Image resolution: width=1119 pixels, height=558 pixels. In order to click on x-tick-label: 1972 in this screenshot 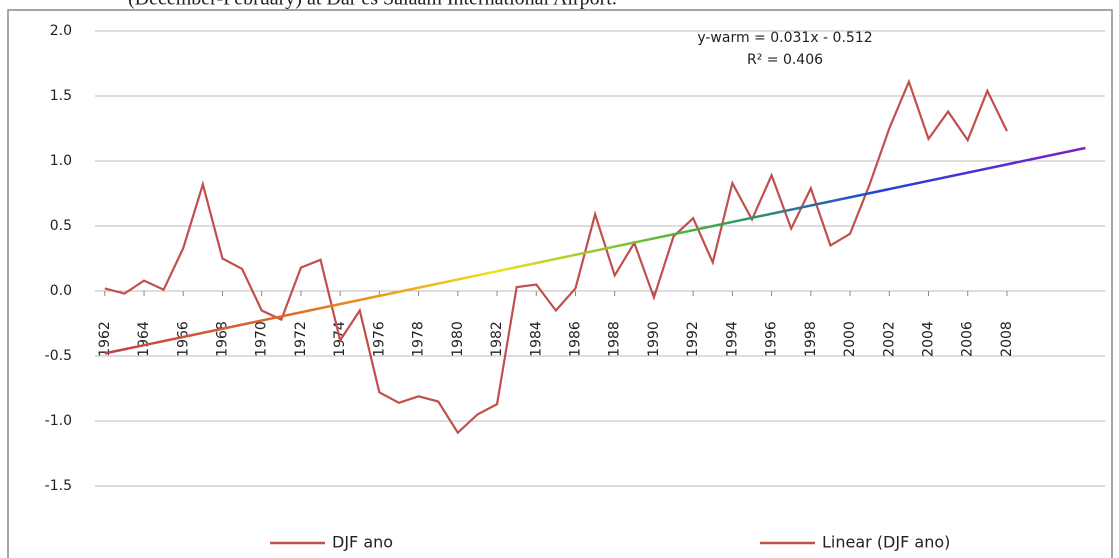, I will do `click(301, 339)`.